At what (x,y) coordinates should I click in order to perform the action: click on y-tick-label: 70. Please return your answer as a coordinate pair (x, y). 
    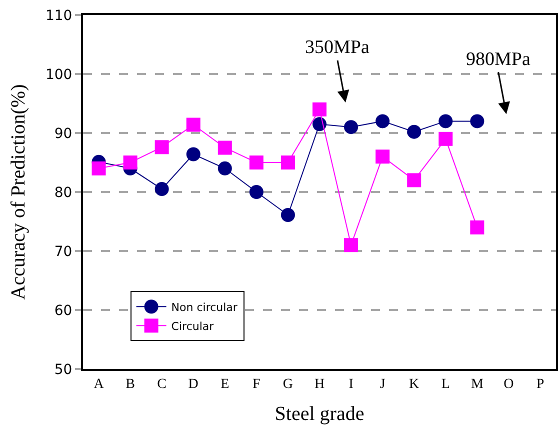
    Looking at the image, I should click on (63, 252).